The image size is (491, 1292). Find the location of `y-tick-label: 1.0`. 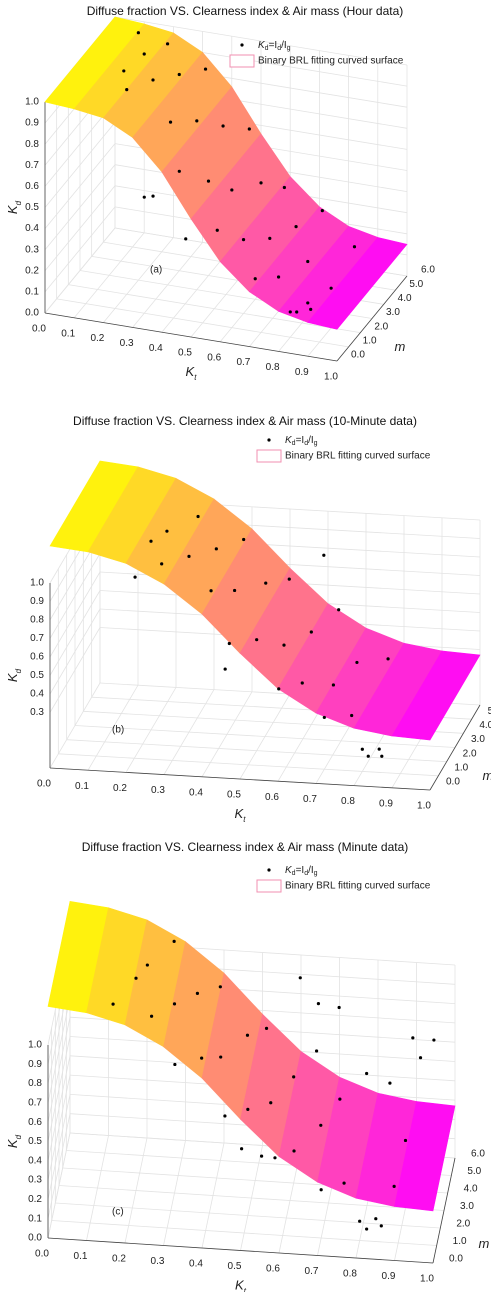

y-tick-label: 1.0 is located at coordinates (35, 1045).